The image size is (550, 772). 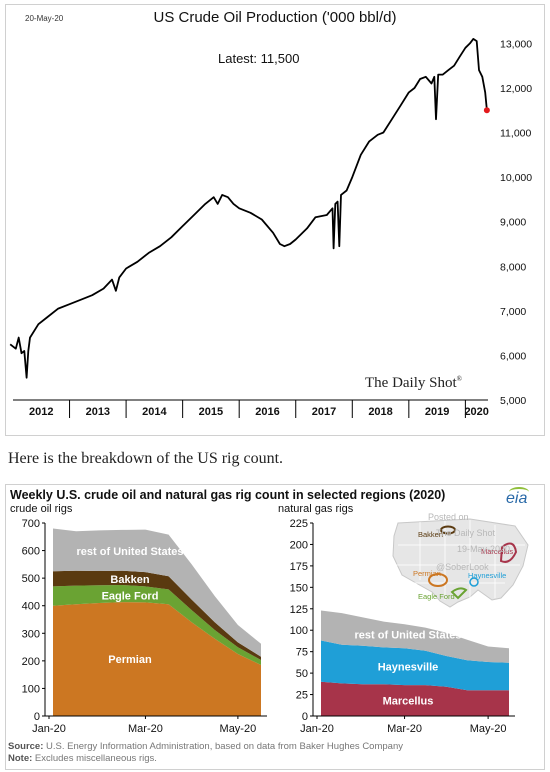 I want to click on gas-x-tick-label: May-20, so click(x=488, y=729).